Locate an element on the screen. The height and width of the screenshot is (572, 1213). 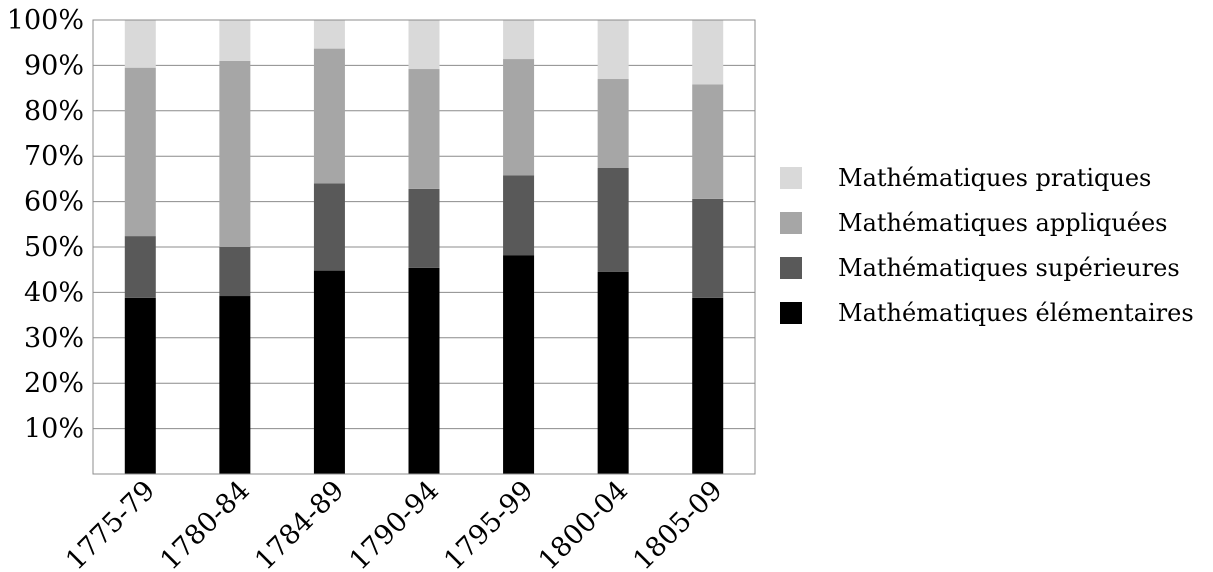
y-tick-label: 70% is located at coordinates (54, 156).